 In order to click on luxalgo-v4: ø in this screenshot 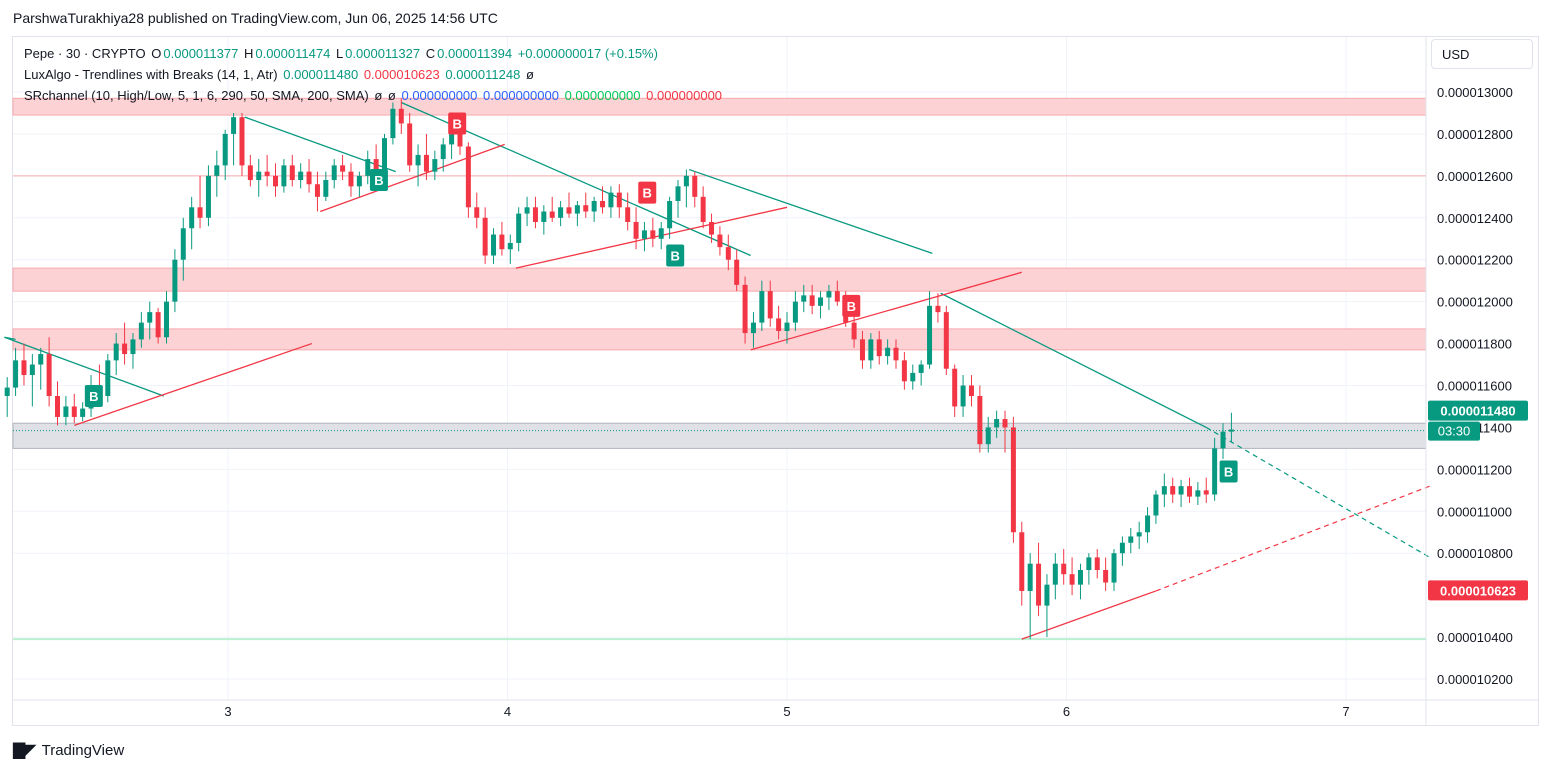, I will do `click(529, 74)`.